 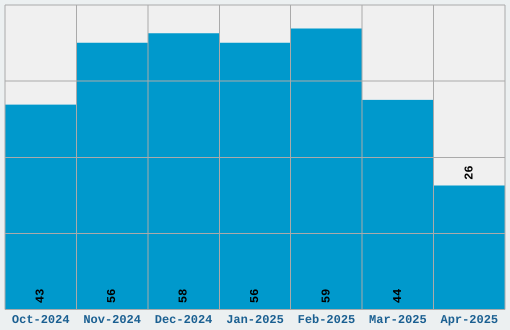 I want to click on x-tick-label: Jan-2025, so click(x=255, y=319).